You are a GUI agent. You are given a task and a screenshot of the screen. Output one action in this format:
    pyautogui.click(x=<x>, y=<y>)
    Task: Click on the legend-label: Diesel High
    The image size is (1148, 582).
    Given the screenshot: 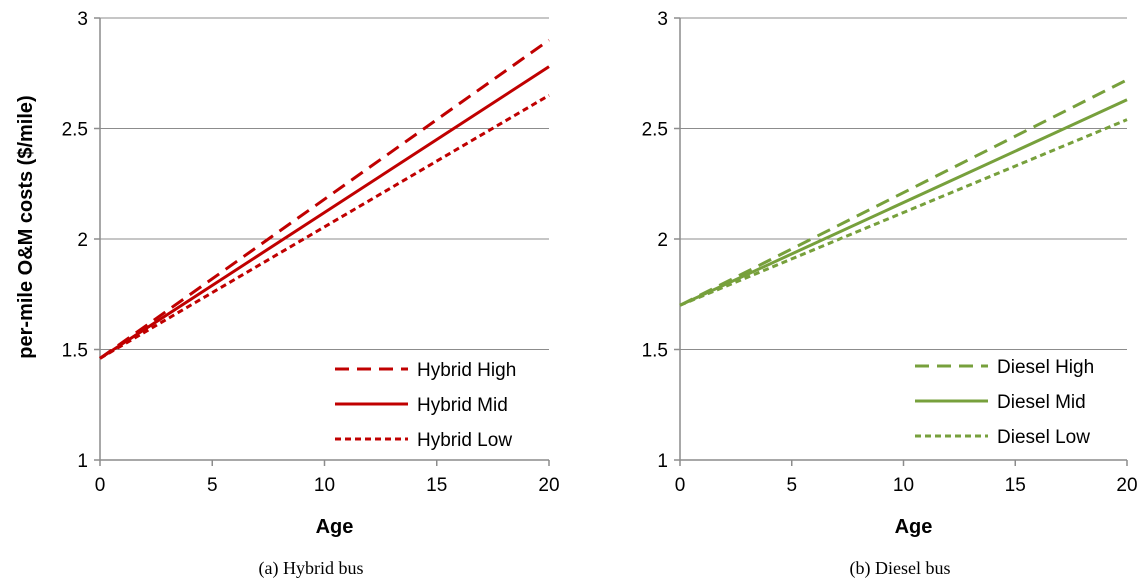 What is the action you would take?
    pyautogui.click(x=1045, y=367)
    